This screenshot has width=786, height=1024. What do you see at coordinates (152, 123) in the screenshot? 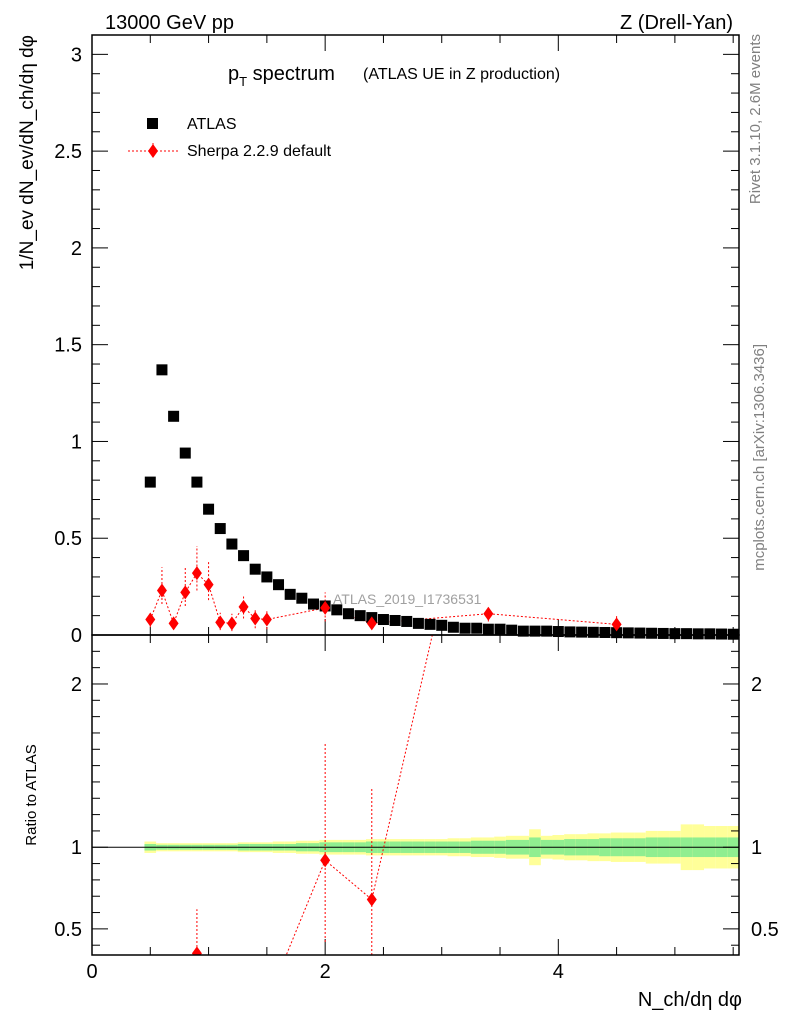
I see `legend-atlas-marker` at bounding box center [152, 123].